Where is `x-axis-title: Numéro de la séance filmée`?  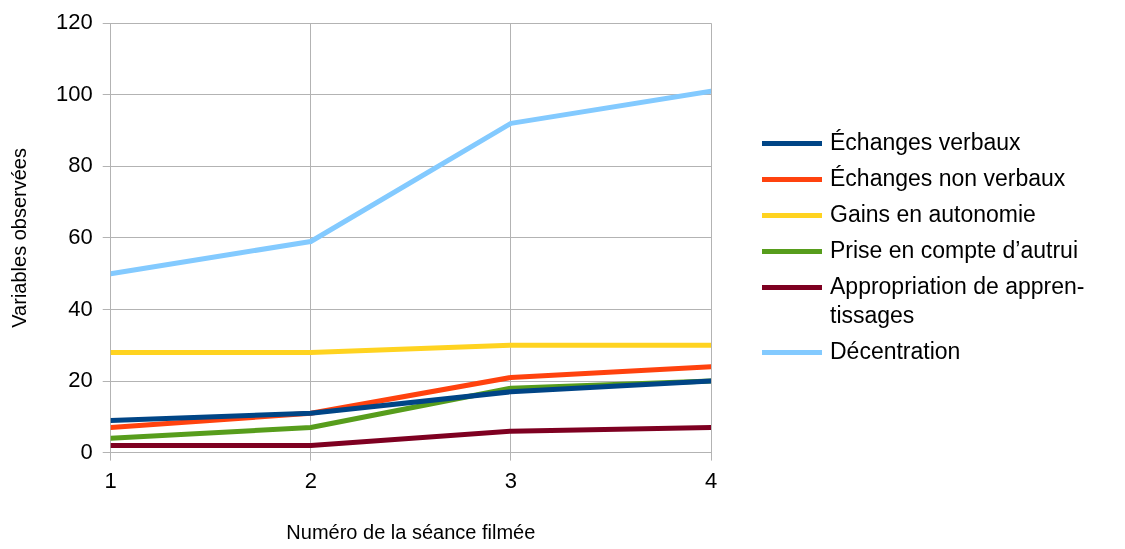
x-axis-title: Numéro de la séance filmée is located at coordinates (411, 531).